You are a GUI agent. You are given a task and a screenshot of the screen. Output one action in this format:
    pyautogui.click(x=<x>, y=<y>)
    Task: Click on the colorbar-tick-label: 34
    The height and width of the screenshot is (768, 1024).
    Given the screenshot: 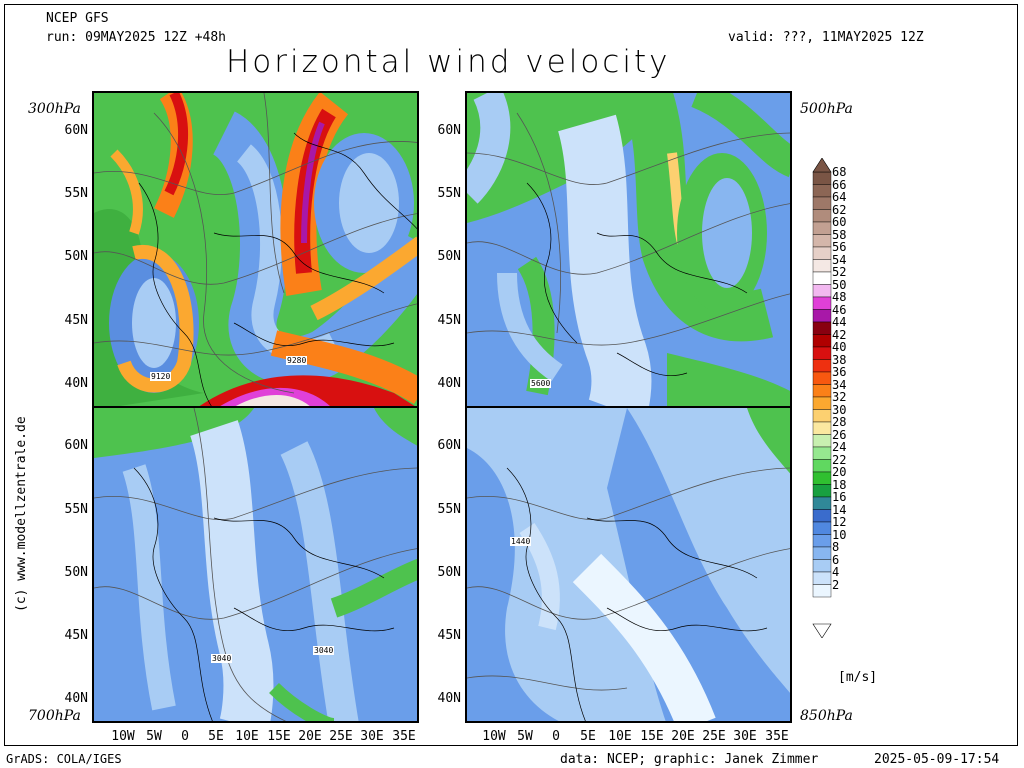 What is the action you would take?
    pyautogui.click(x=839, y=384)
    